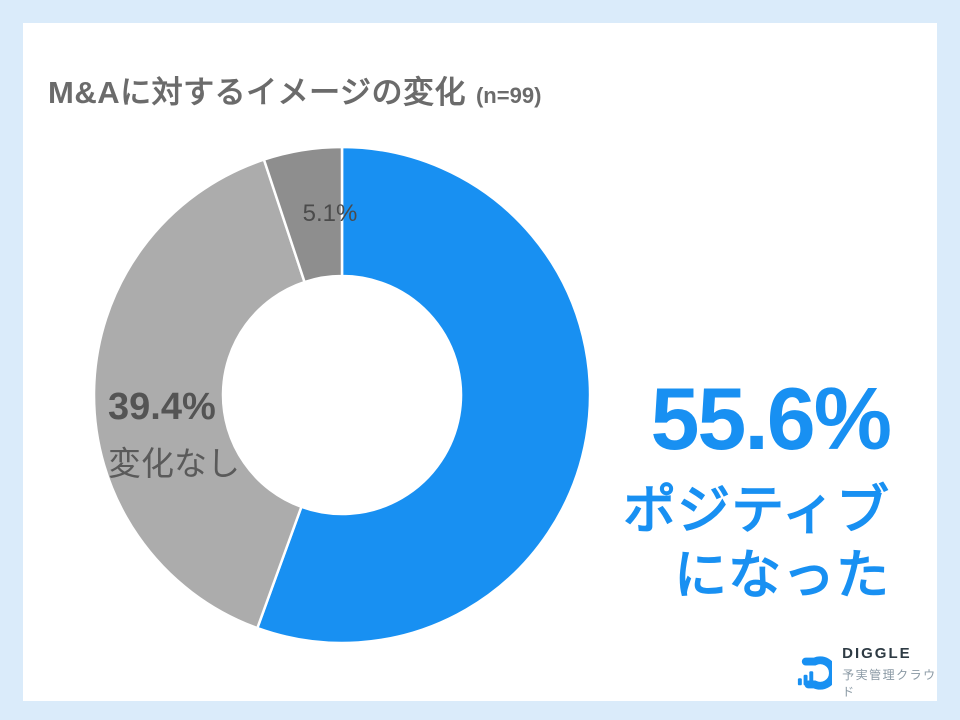  Describe the element at coordinates (877, 653) in the screenshot. I see `logo-wordmark: DIGGLE` at that location.